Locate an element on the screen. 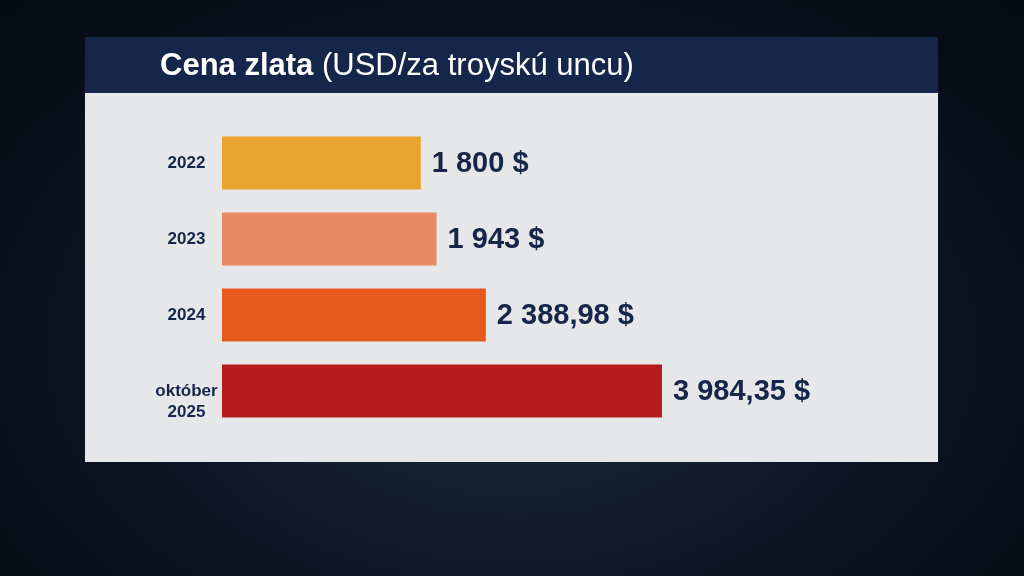 The height and width of the screenshot is (576, 1024). y-tick-label: 2024 is located at coordinates (186, 314).